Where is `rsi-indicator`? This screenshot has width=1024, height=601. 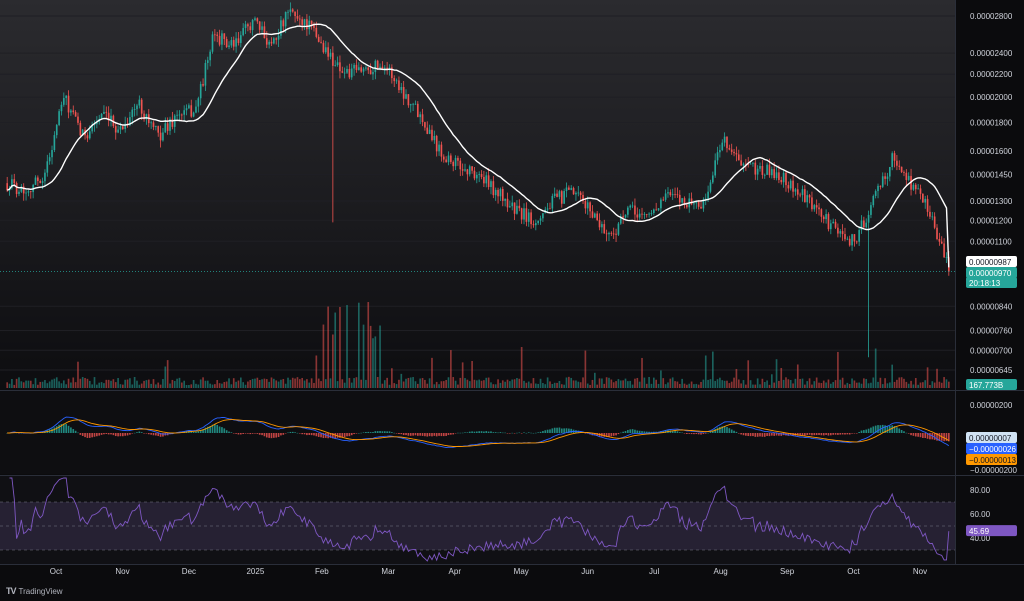 rsi-indicator is located at coordinates (477, 519).